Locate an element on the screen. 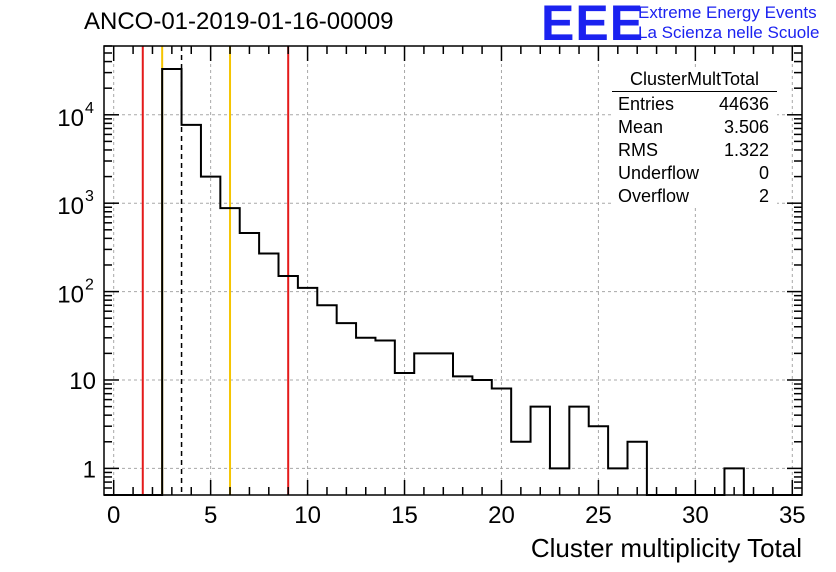 The image size is (836, 572). stats-value: 3.506 is located at coordinates (746, 127).